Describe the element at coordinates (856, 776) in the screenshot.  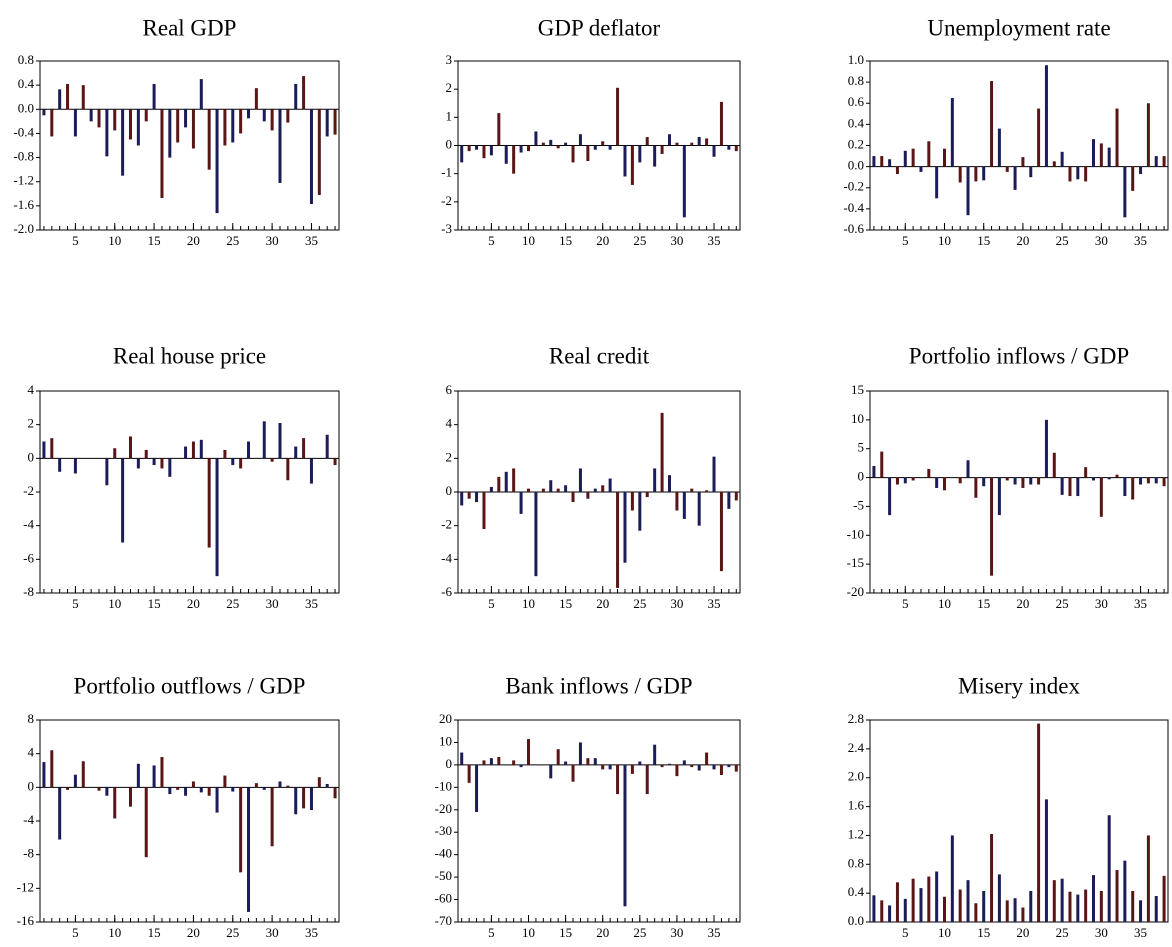
I see `y-tick-label: 2.0` at that location.